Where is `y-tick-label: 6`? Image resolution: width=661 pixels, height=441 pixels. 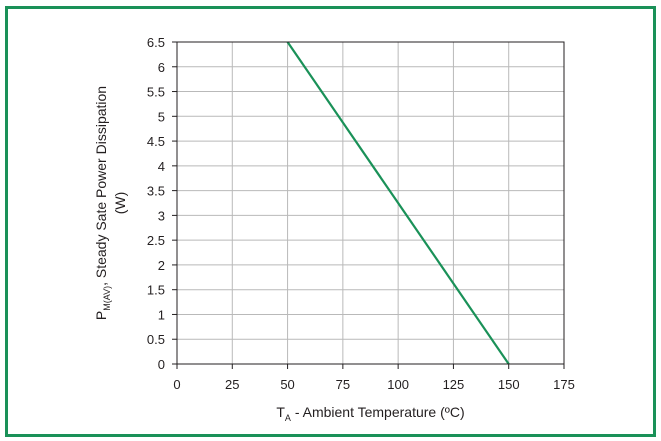 y-tick-label: 6 is located at coordinates (161, 67).